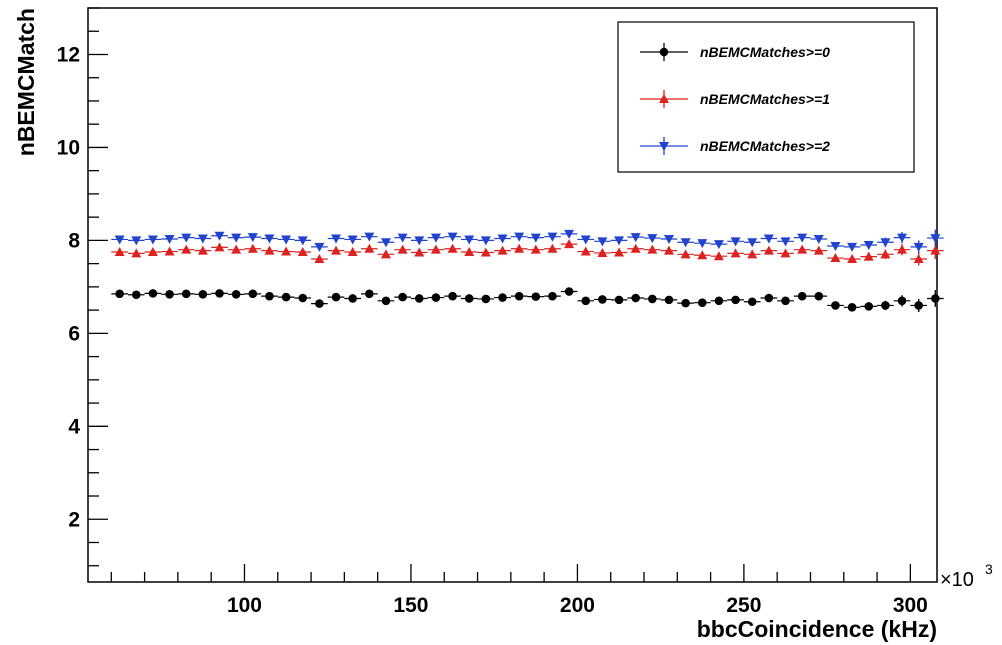 Image resolution: width=1002 pixels, height=645 pixels. Describe the element at coordinates (26, 82) in the screenshot. I see `y-axis-title: nBEMCMatch` at that location.